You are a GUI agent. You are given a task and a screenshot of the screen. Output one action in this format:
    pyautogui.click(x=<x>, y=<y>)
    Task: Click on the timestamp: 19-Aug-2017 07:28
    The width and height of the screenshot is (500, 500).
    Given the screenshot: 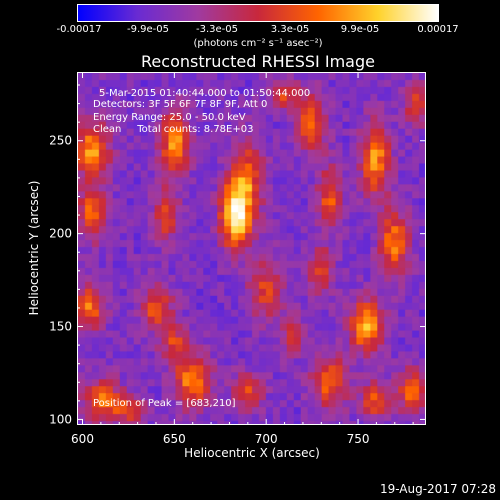 What is the action you would take?
    pyautogui.click(x=437, y=489)
    